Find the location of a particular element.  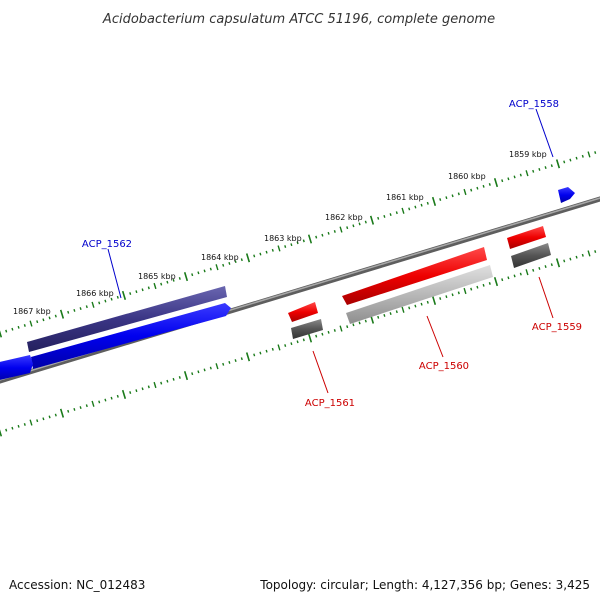

topology-label: Topology: is located at coordinates (288, 585).